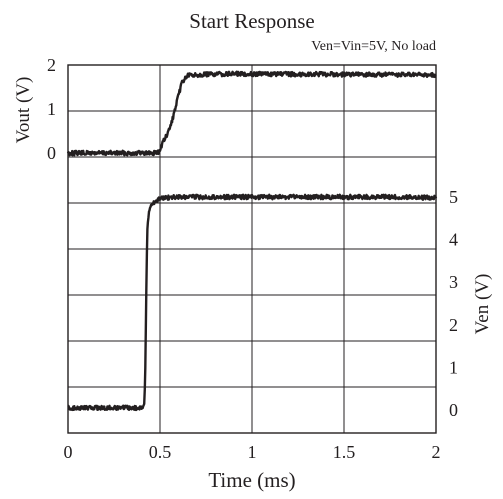  I want to click on chart-title: Start Response, so click(251, 21).